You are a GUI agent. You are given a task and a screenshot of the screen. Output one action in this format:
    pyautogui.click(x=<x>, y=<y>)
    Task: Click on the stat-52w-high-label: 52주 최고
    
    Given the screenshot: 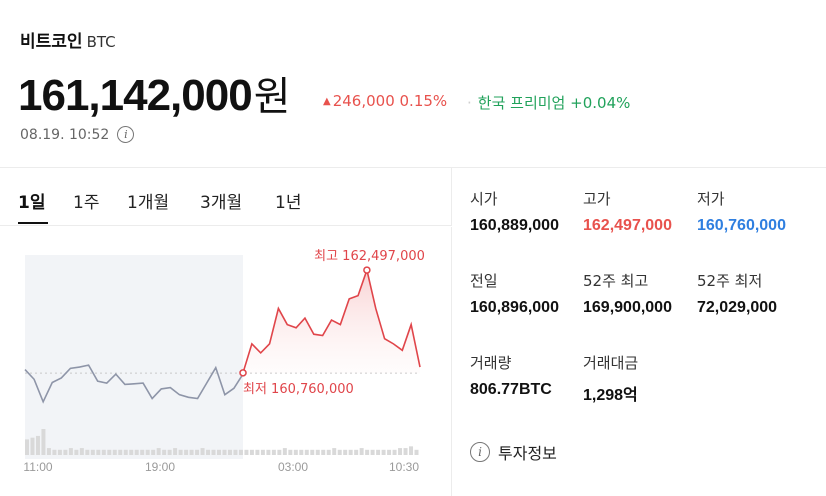 What is the action you would take?
    pyautogui.click(x=616, y=281)
    